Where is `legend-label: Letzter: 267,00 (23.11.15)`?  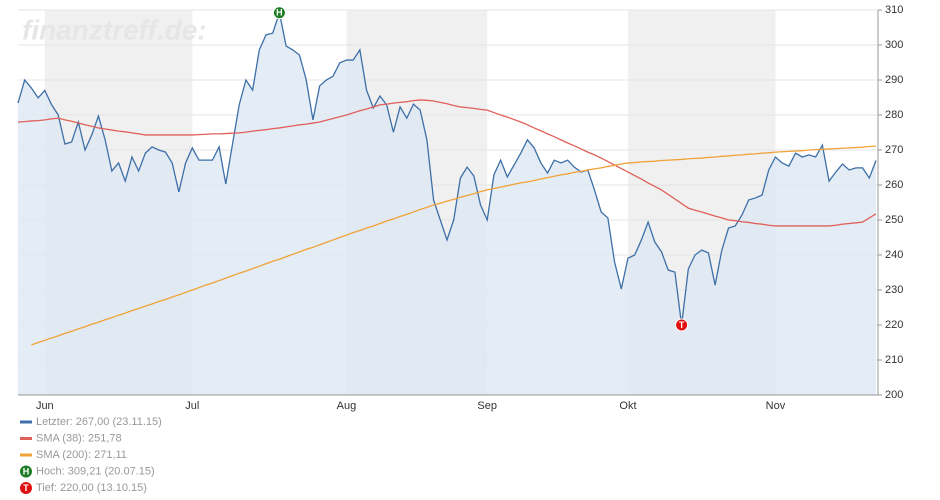
legend-label: Letzter: 267,00 (23.11.15) is located at coordinates (99, 422).